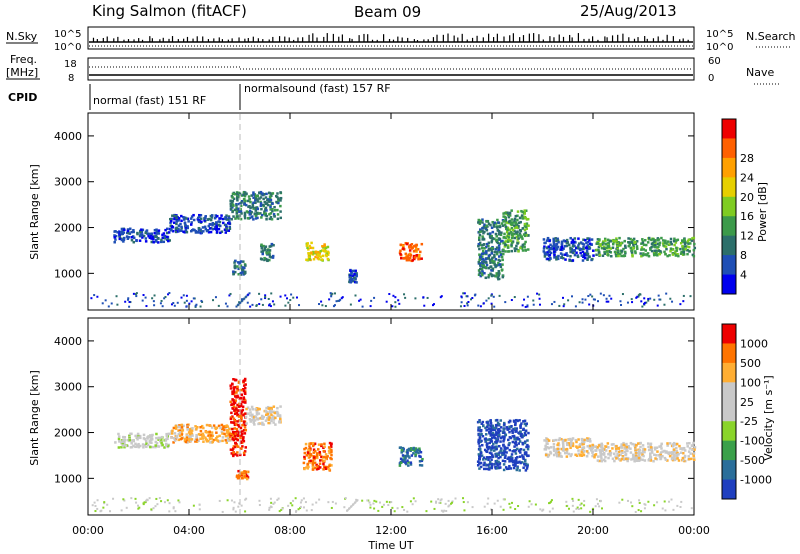  What do you see at coordinates (729, 129) in the screenshot?
I see `colorbar-segment` at bounding box center [729, 129].